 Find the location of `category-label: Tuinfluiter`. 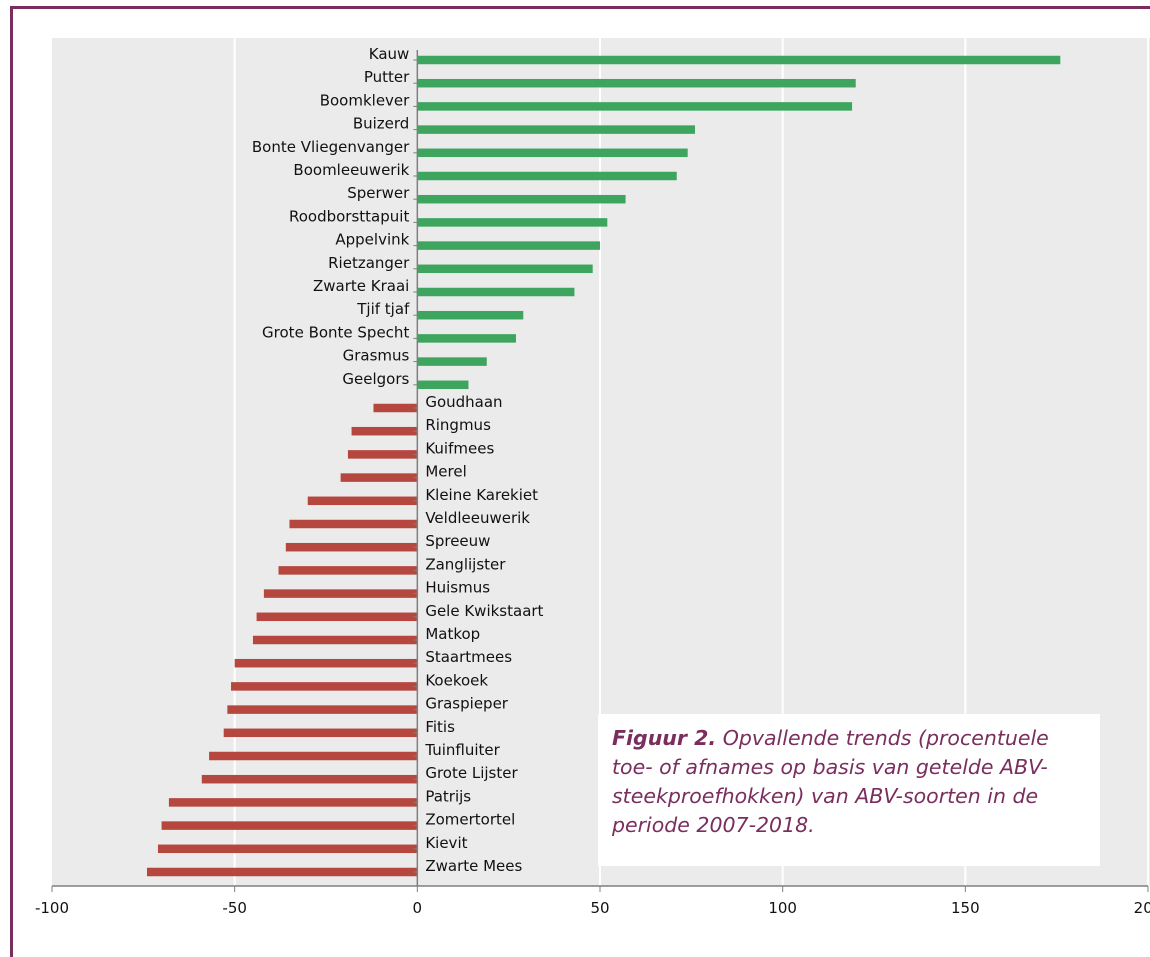

category-label: Tuinfluiter is located at coordinates (462, 750).